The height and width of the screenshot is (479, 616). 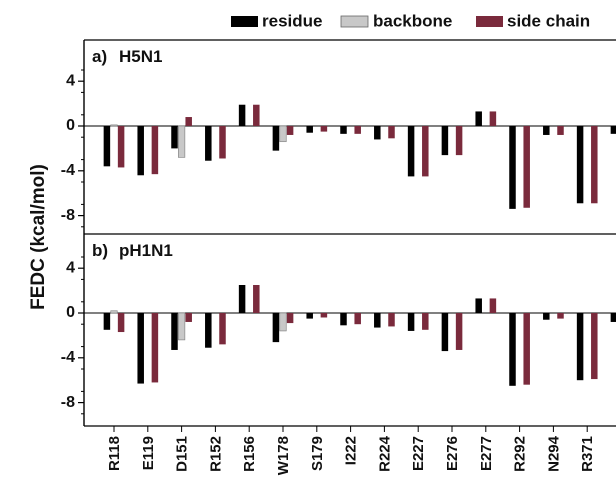 What do you see at coordinates (354, 21) in the screenshot?
I see `legend-swatch-backbone` at bounding box center [354, 21].